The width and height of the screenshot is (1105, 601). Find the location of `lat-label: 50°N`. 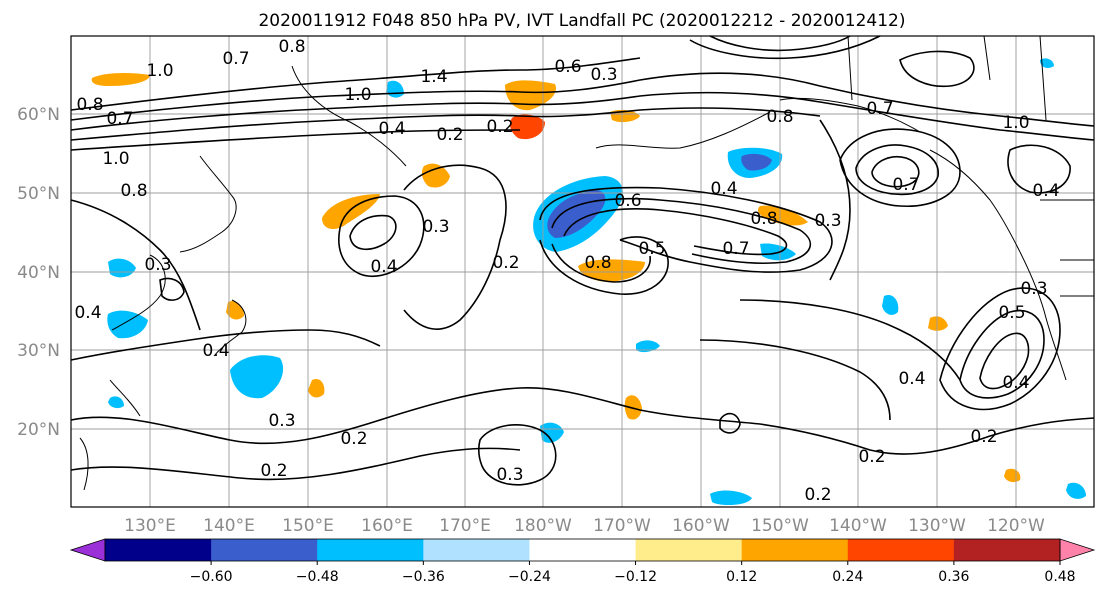

lat-label: 50°N is located at coordinates (38, 194).